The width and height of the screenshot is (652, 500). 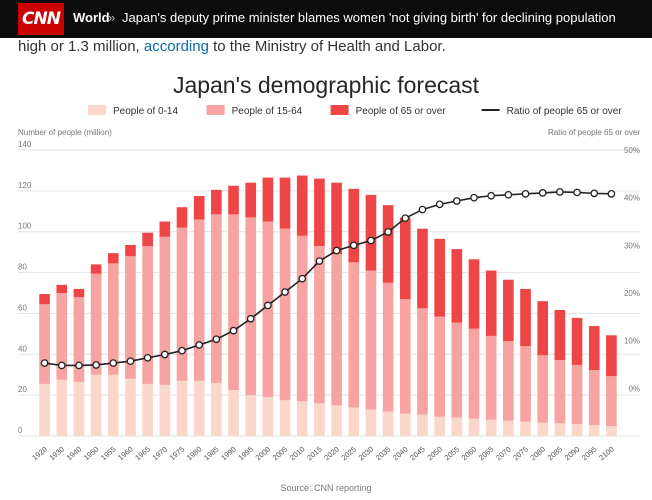 I want to click on according-link: according, so click(x=176, y=46).